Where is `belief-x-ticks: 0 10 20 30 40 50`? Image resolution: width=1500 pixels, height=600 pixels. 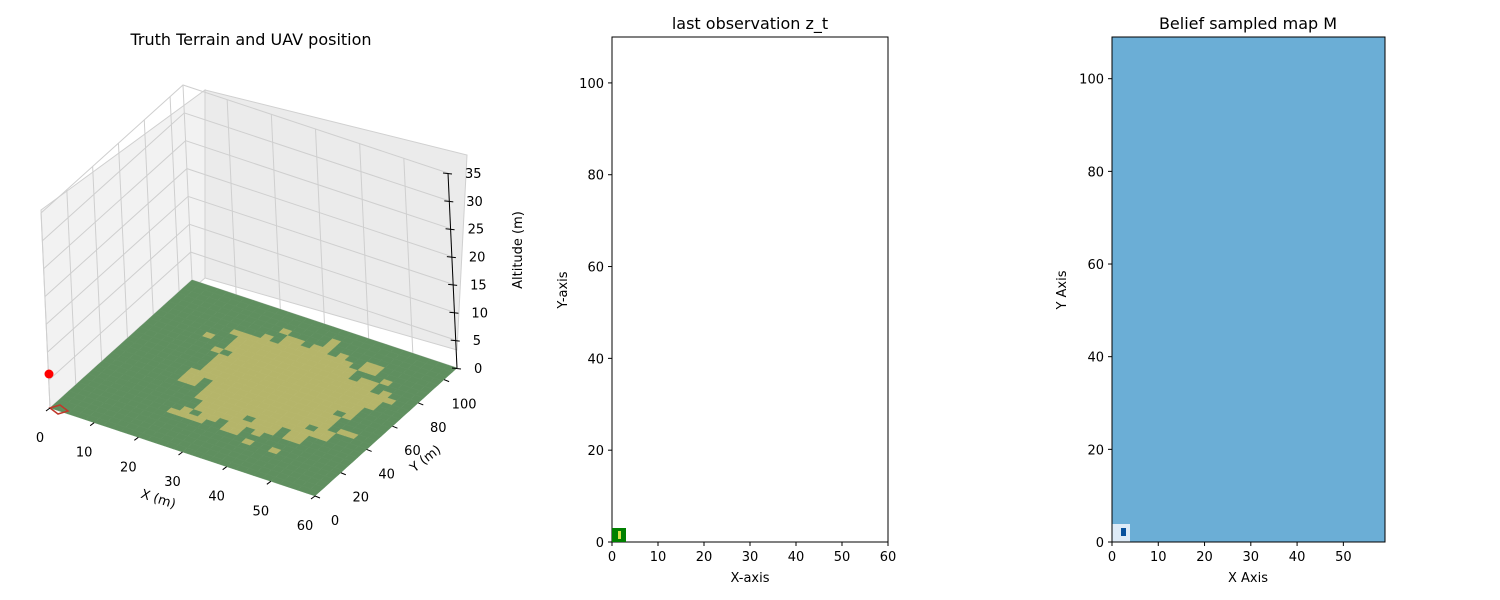
belief-x-ticks: 0 10 20 30 40 50 is located at coordinates (1230, 553).